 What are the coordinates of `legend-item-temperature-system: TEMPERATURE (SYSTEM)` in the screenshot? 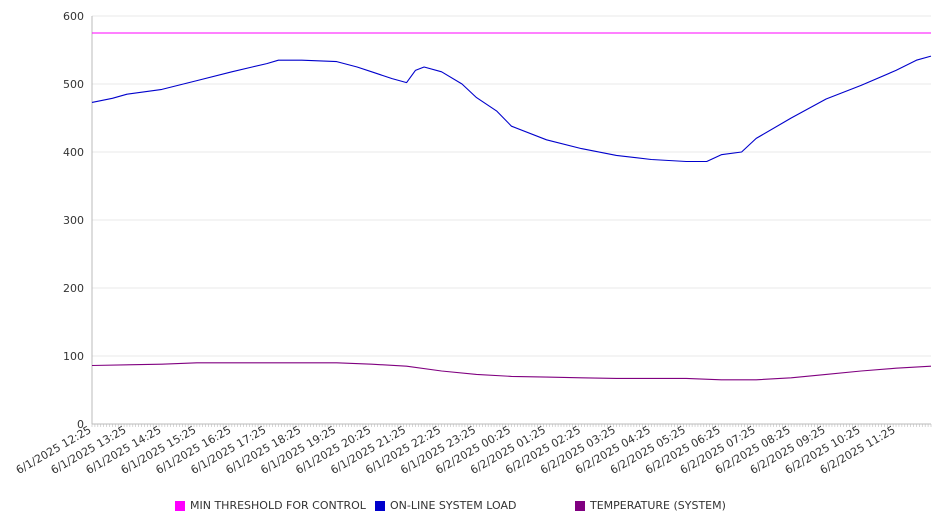 It's located at (650, 505).